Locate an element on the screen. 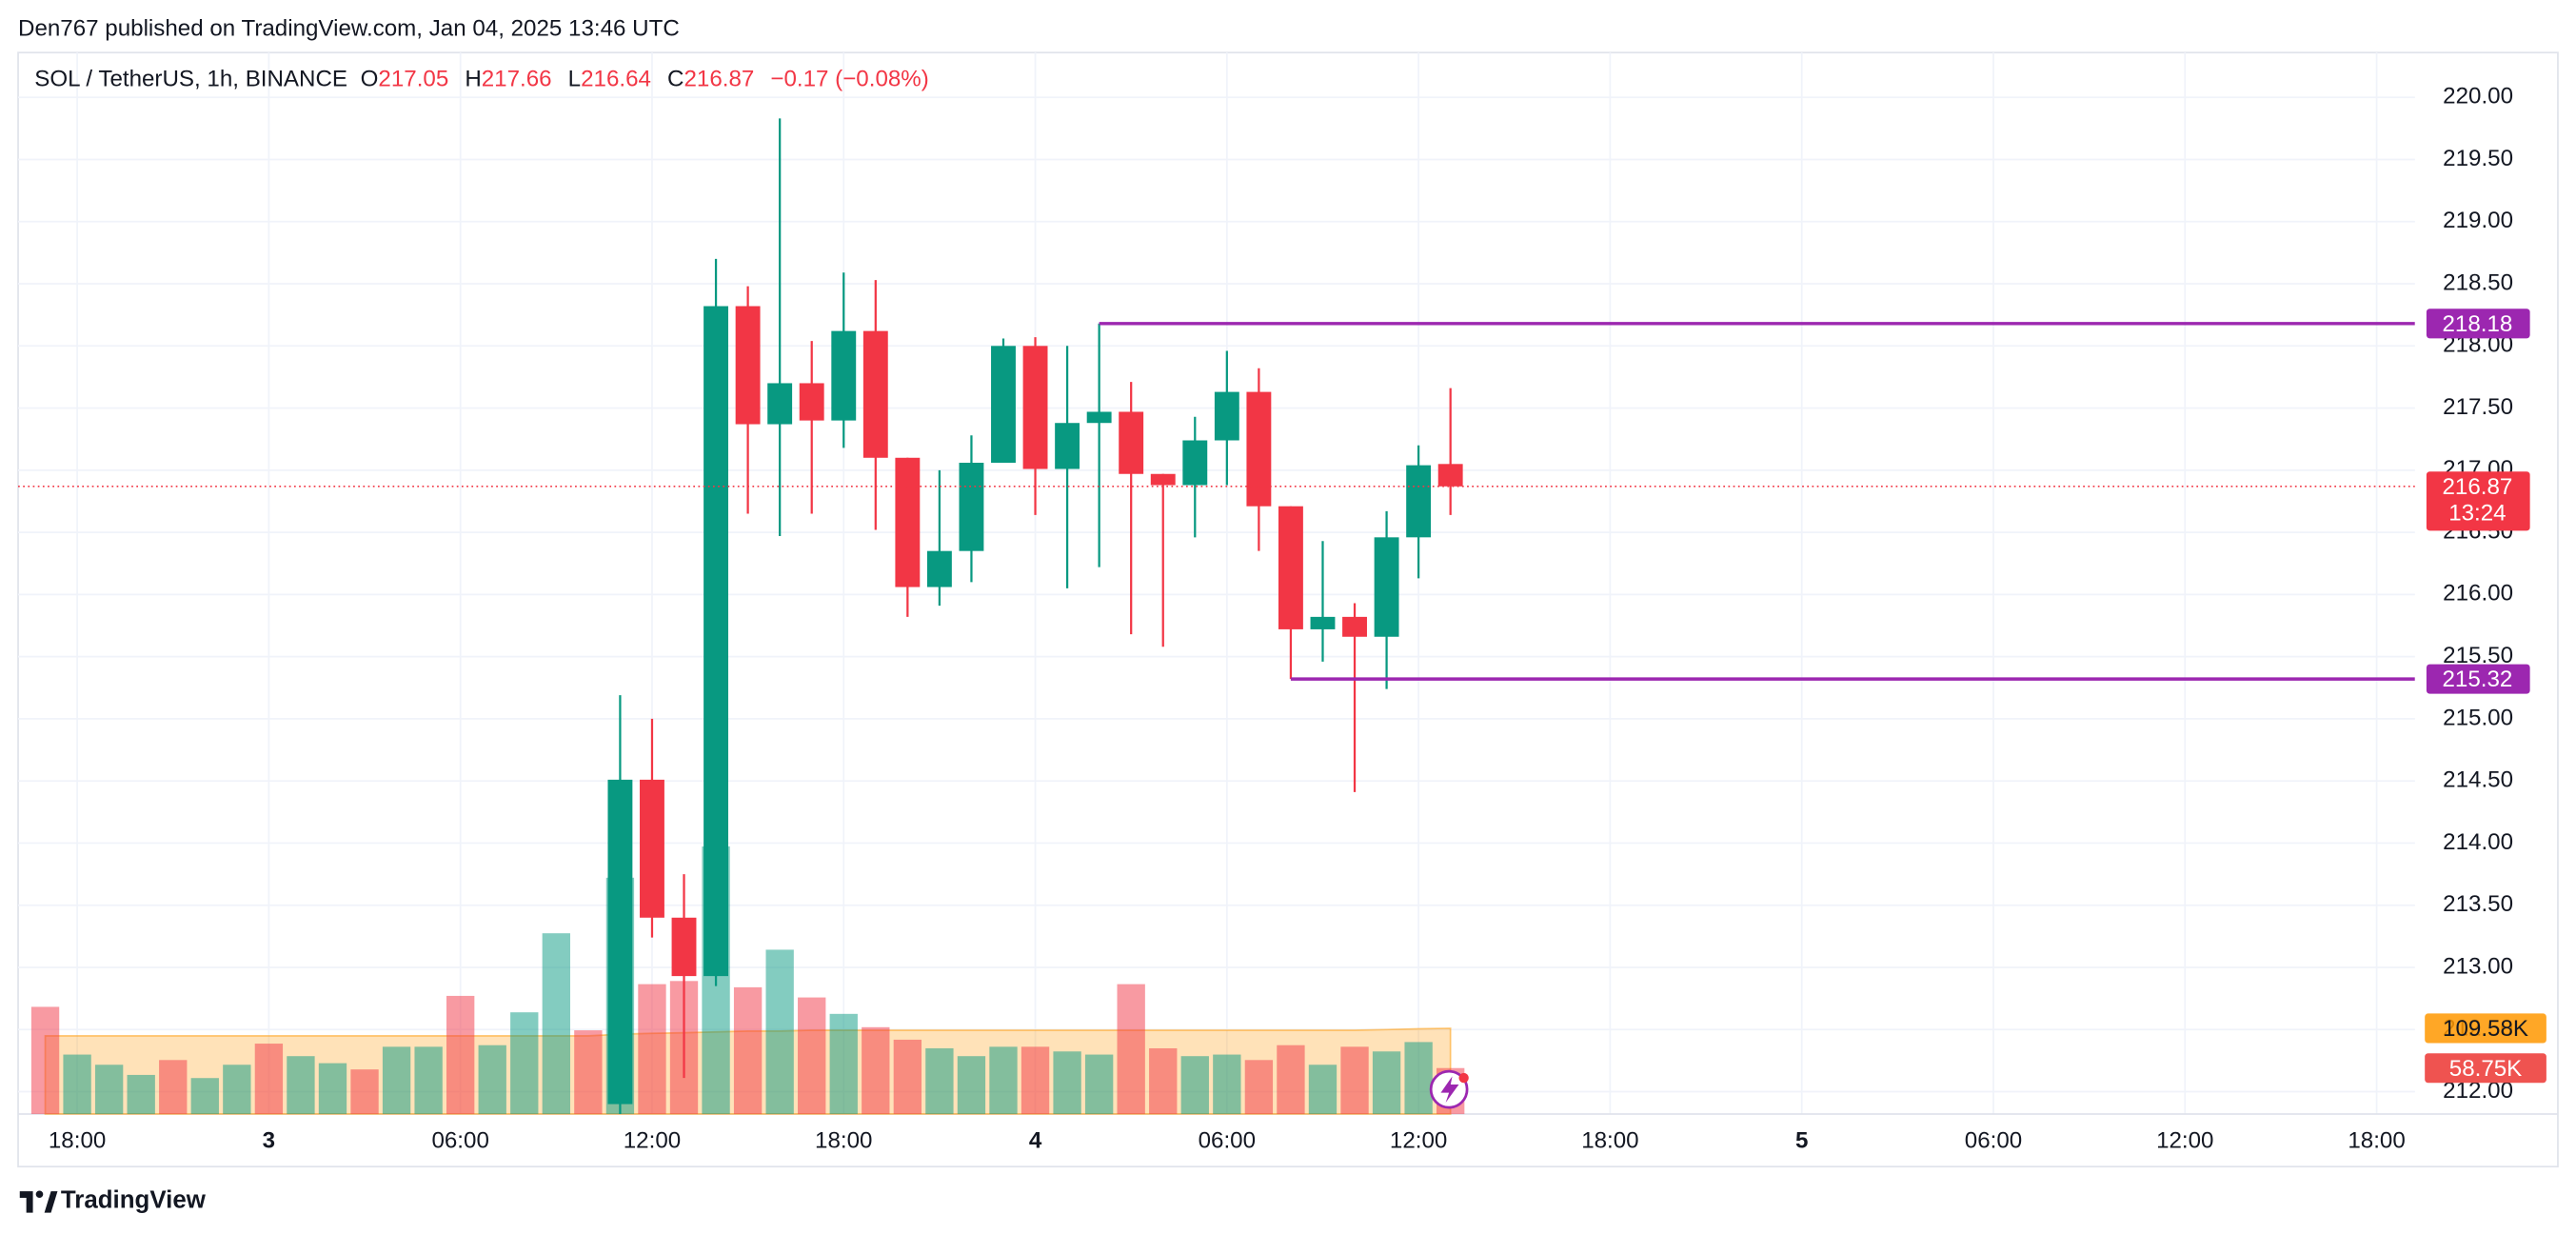  replay-icon is located at coordinates (1449, 1089).